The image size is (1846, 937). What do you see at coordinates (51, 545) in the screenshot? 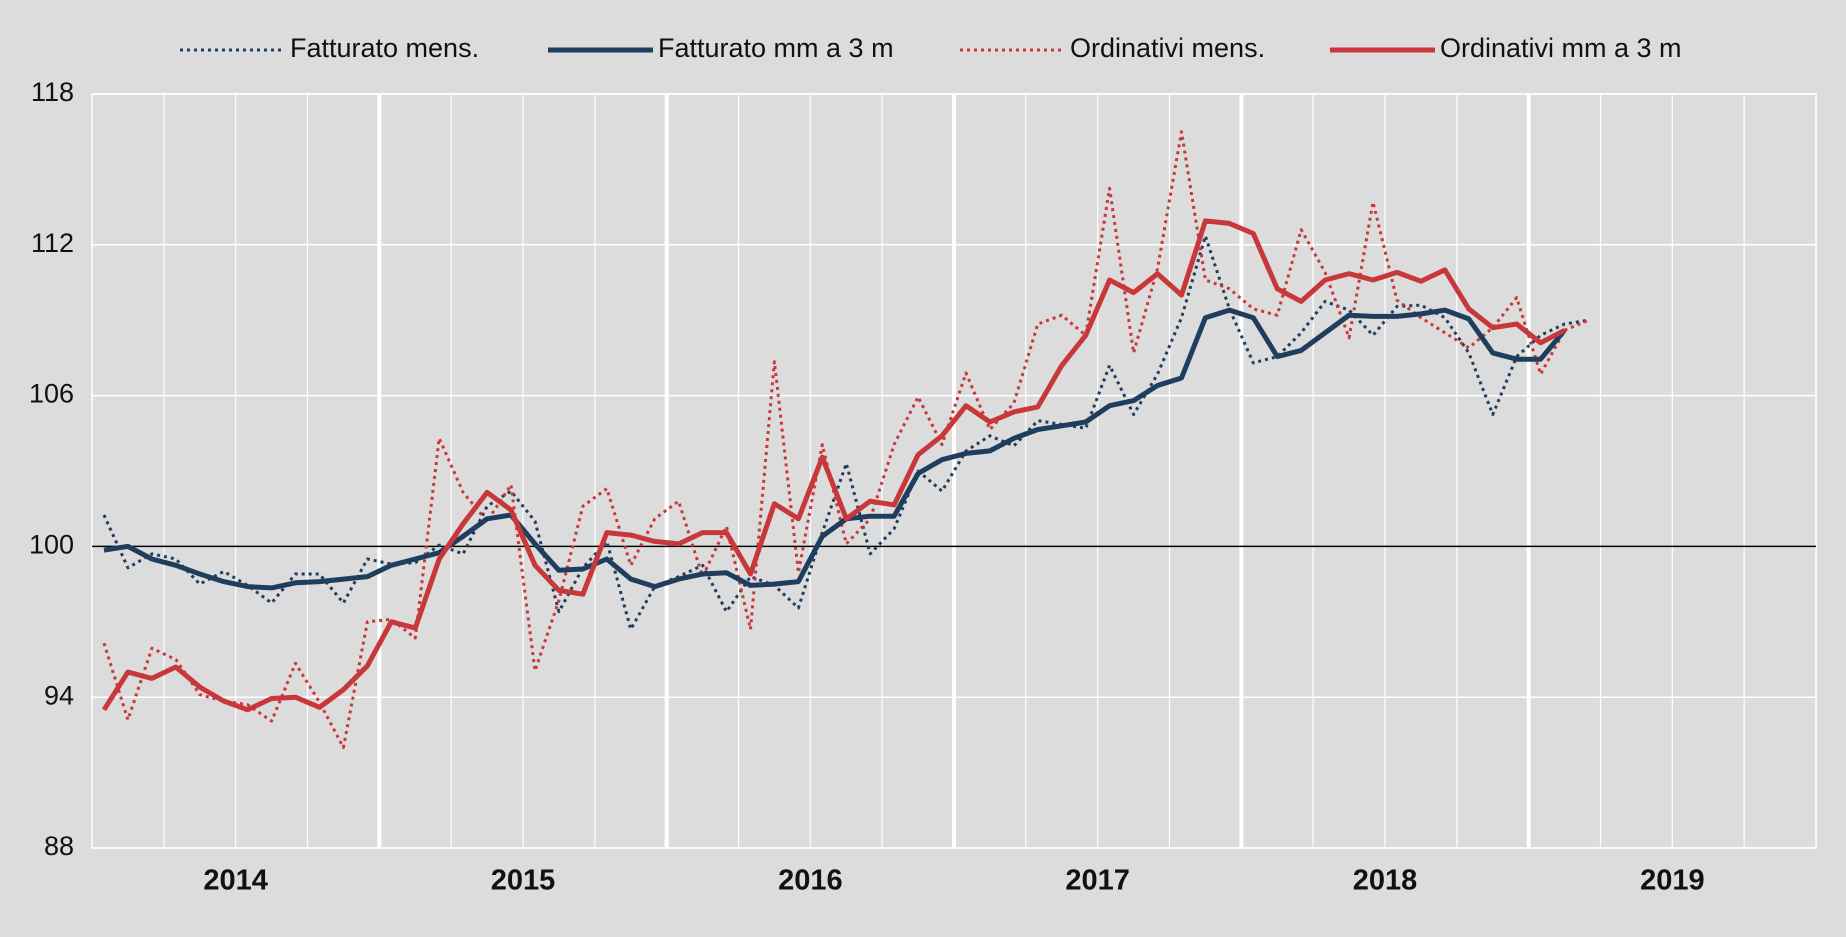
I see `y-tick-label: 100` at bounding box center [51, 545].